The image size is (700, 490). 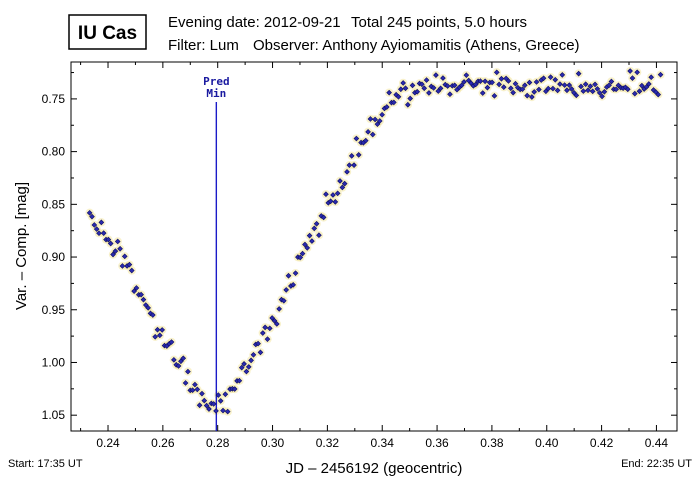 I want to click on y-tick-label: 0.85, so click(x=54, y=204).